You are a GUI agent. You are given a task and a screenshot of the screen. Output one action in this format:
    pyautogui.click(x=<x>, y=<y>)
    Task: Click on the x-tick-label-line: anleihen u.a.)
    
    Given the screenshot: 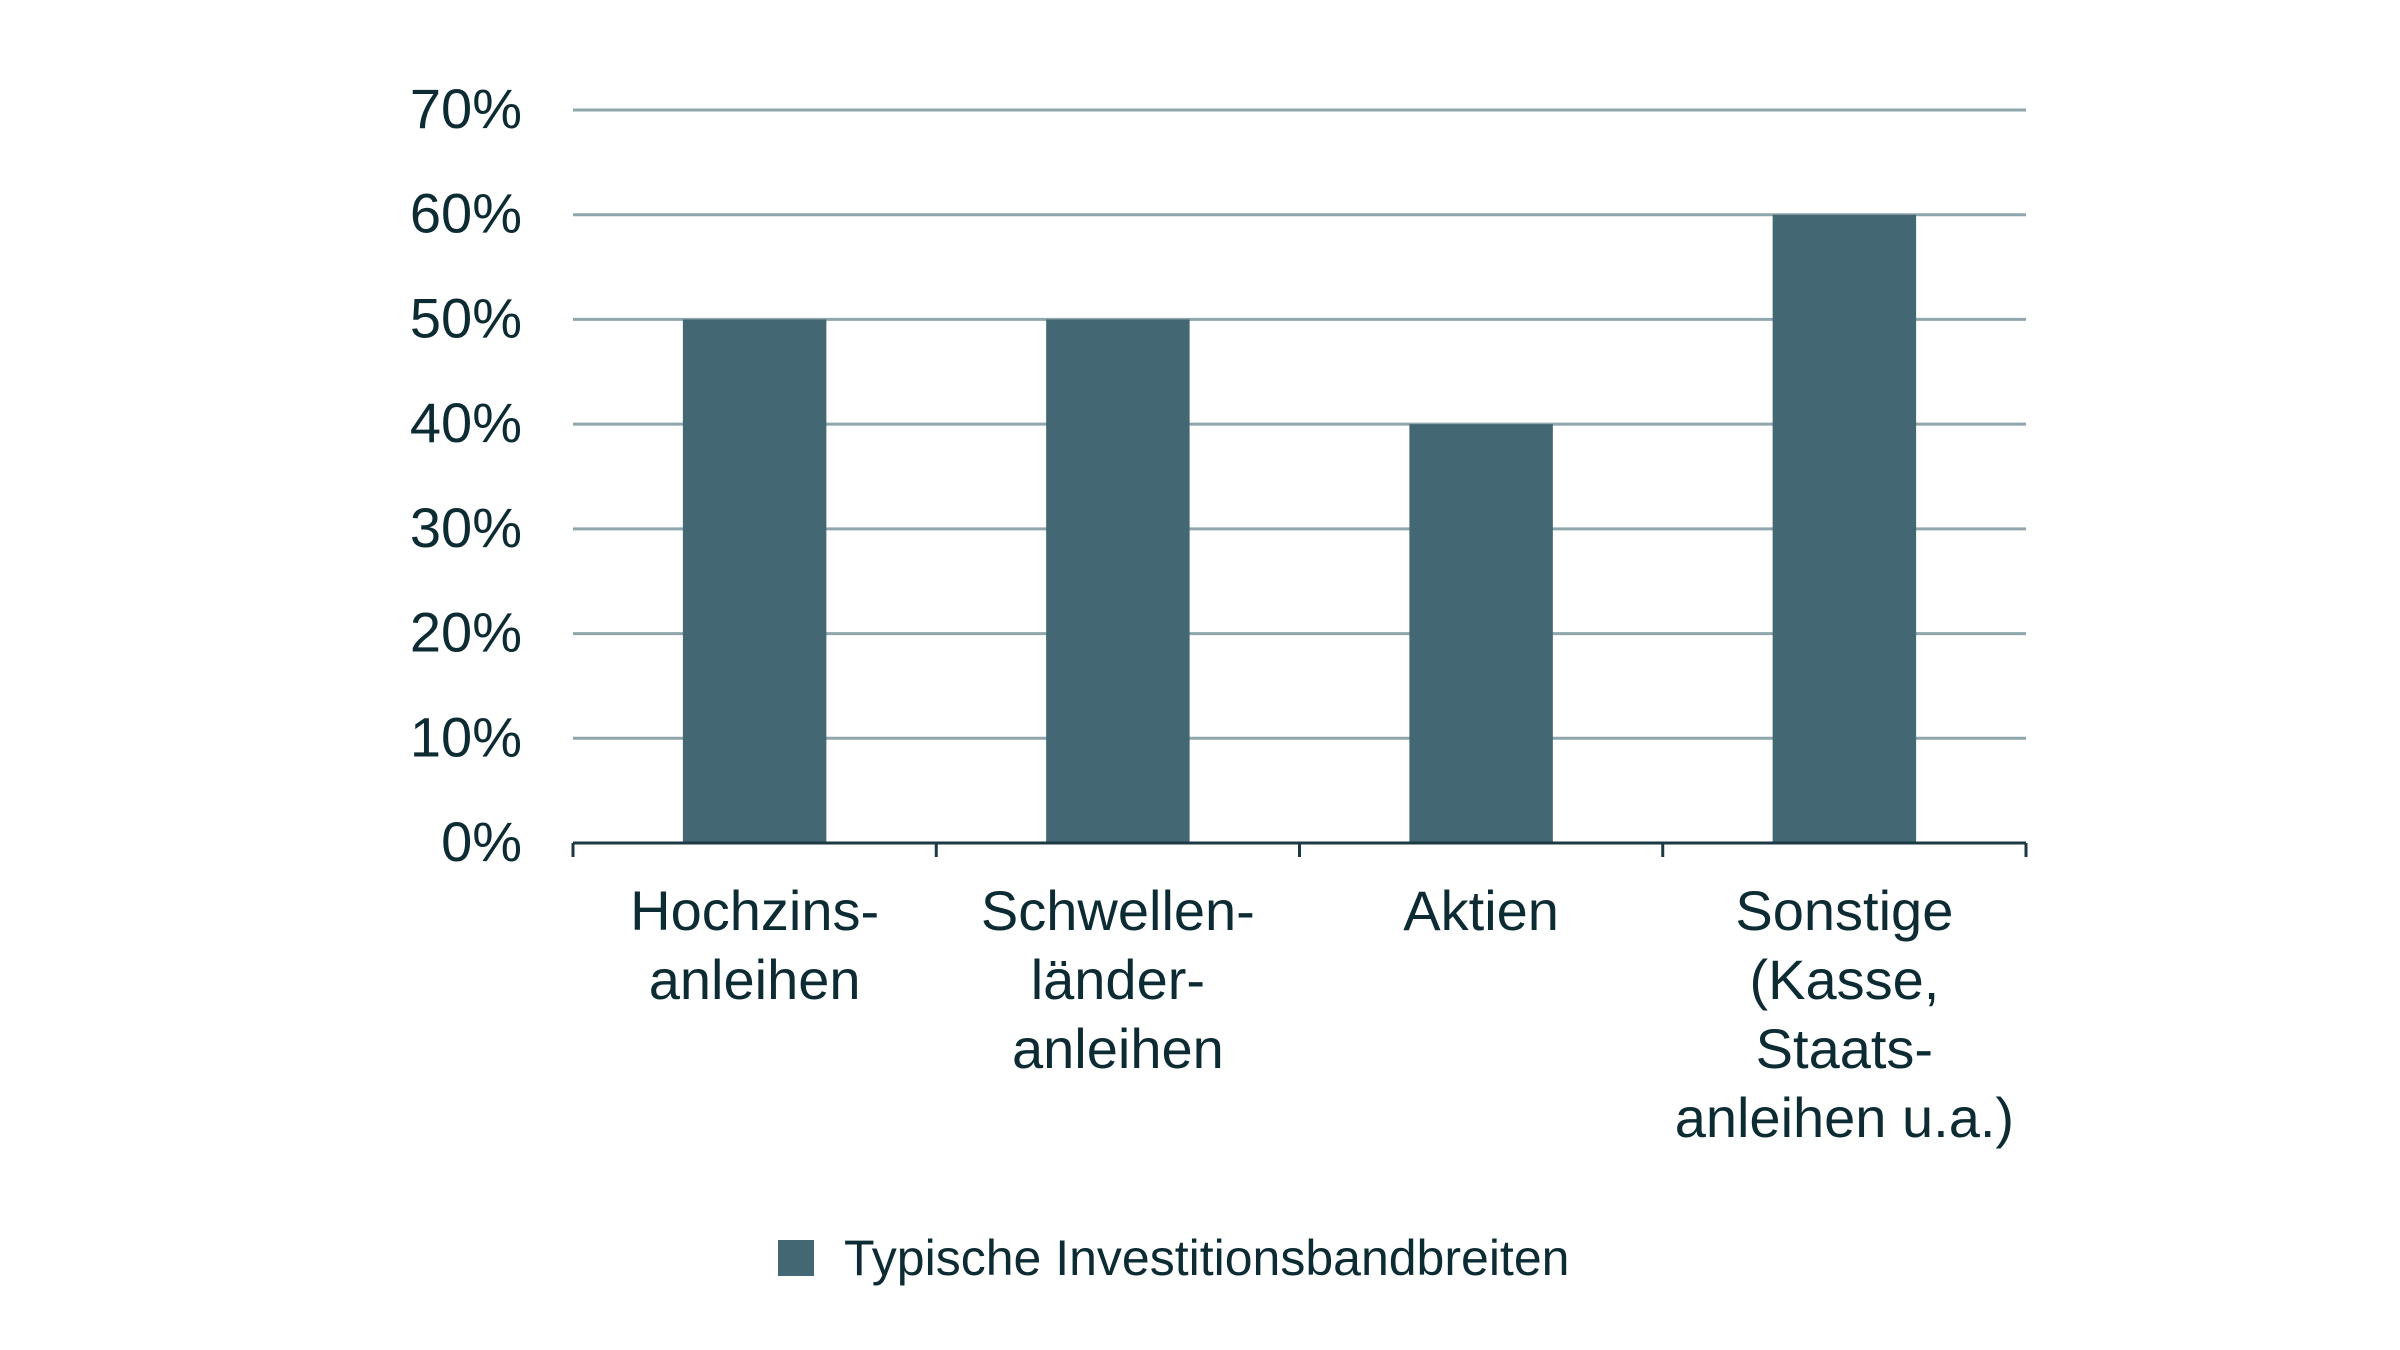 What is the action you would take?
    pyautogui.click(x=1844, y=1117)
    